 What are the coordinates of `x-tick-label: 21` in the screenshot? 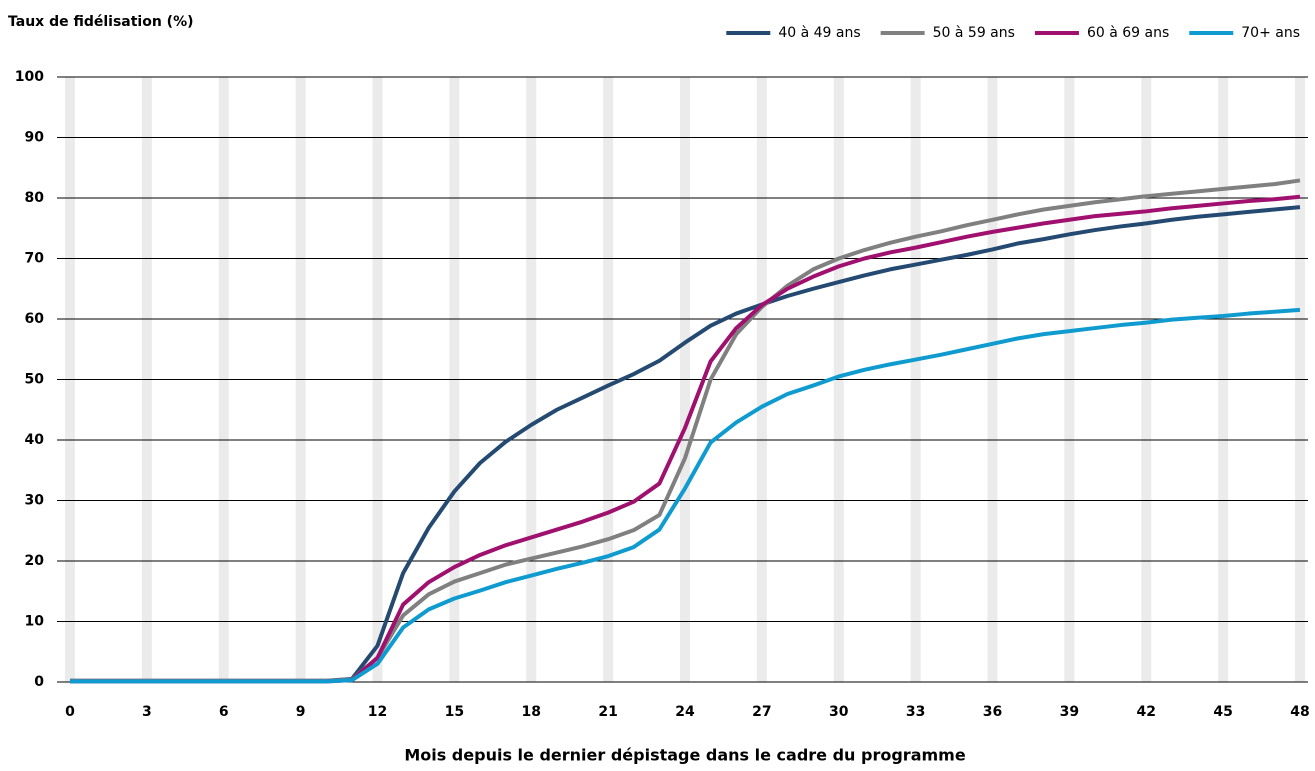 It's located at (607, 712).